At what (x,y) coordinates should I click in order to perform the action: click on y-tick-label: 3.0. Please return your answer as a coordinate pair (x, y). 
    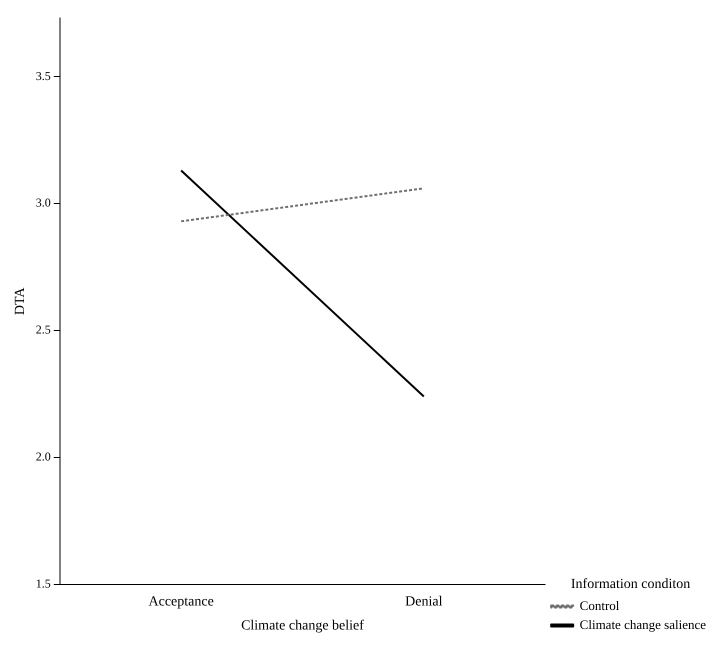
    Looking at the image, I should click on (43, 203).